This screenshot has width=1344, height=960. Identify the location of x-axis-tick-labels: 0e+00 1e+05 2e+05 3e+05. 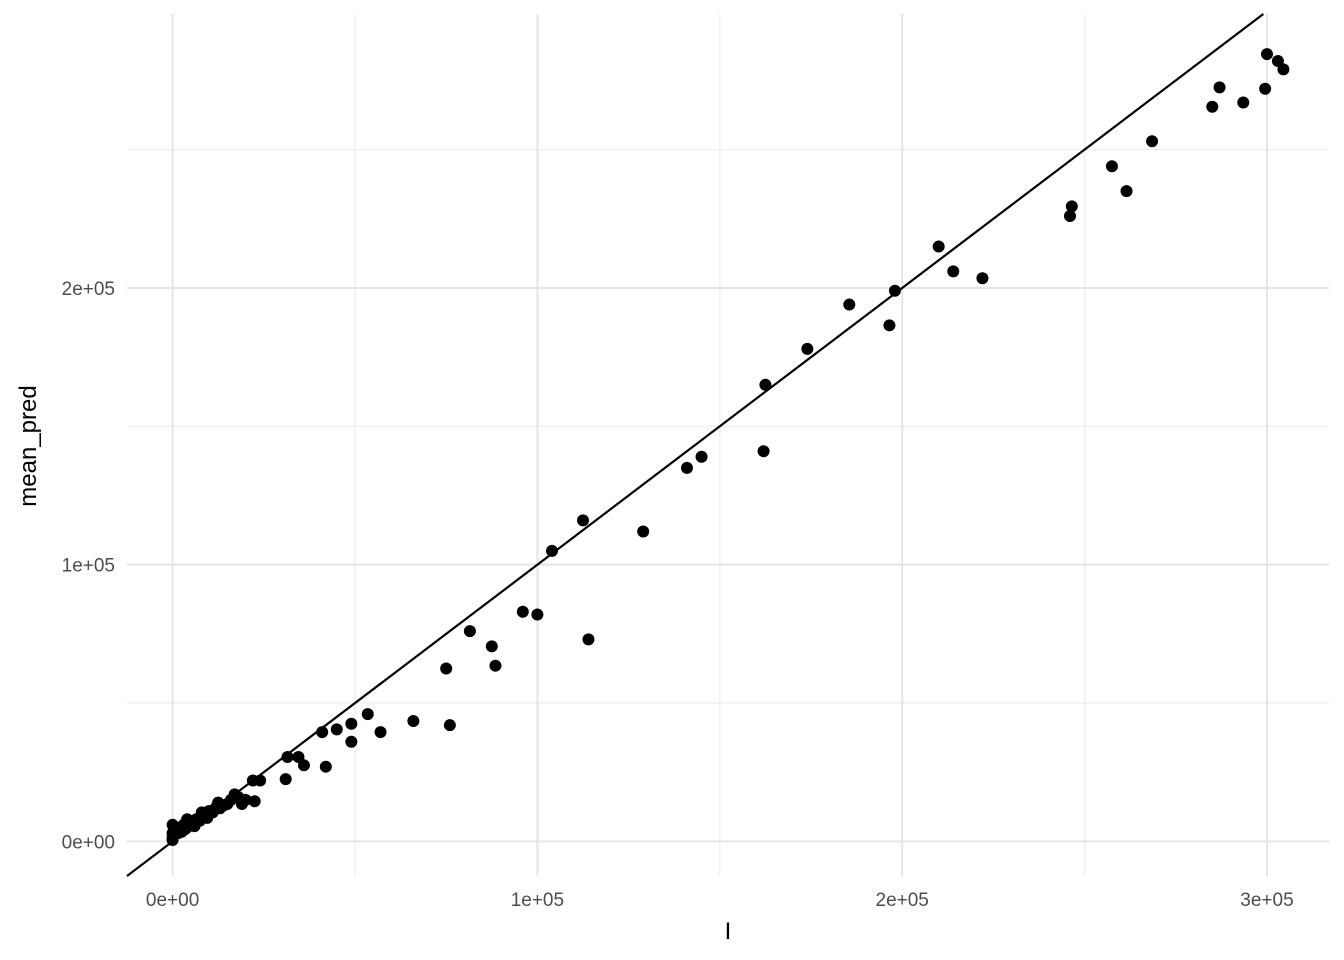
(720, 900).